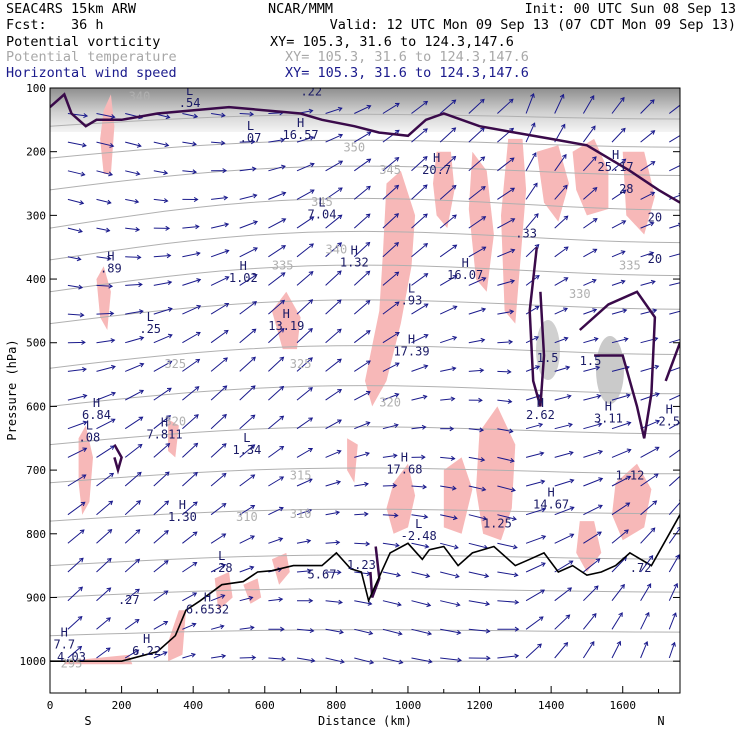  I want to click on theta-label: 340, so click(337, 250).